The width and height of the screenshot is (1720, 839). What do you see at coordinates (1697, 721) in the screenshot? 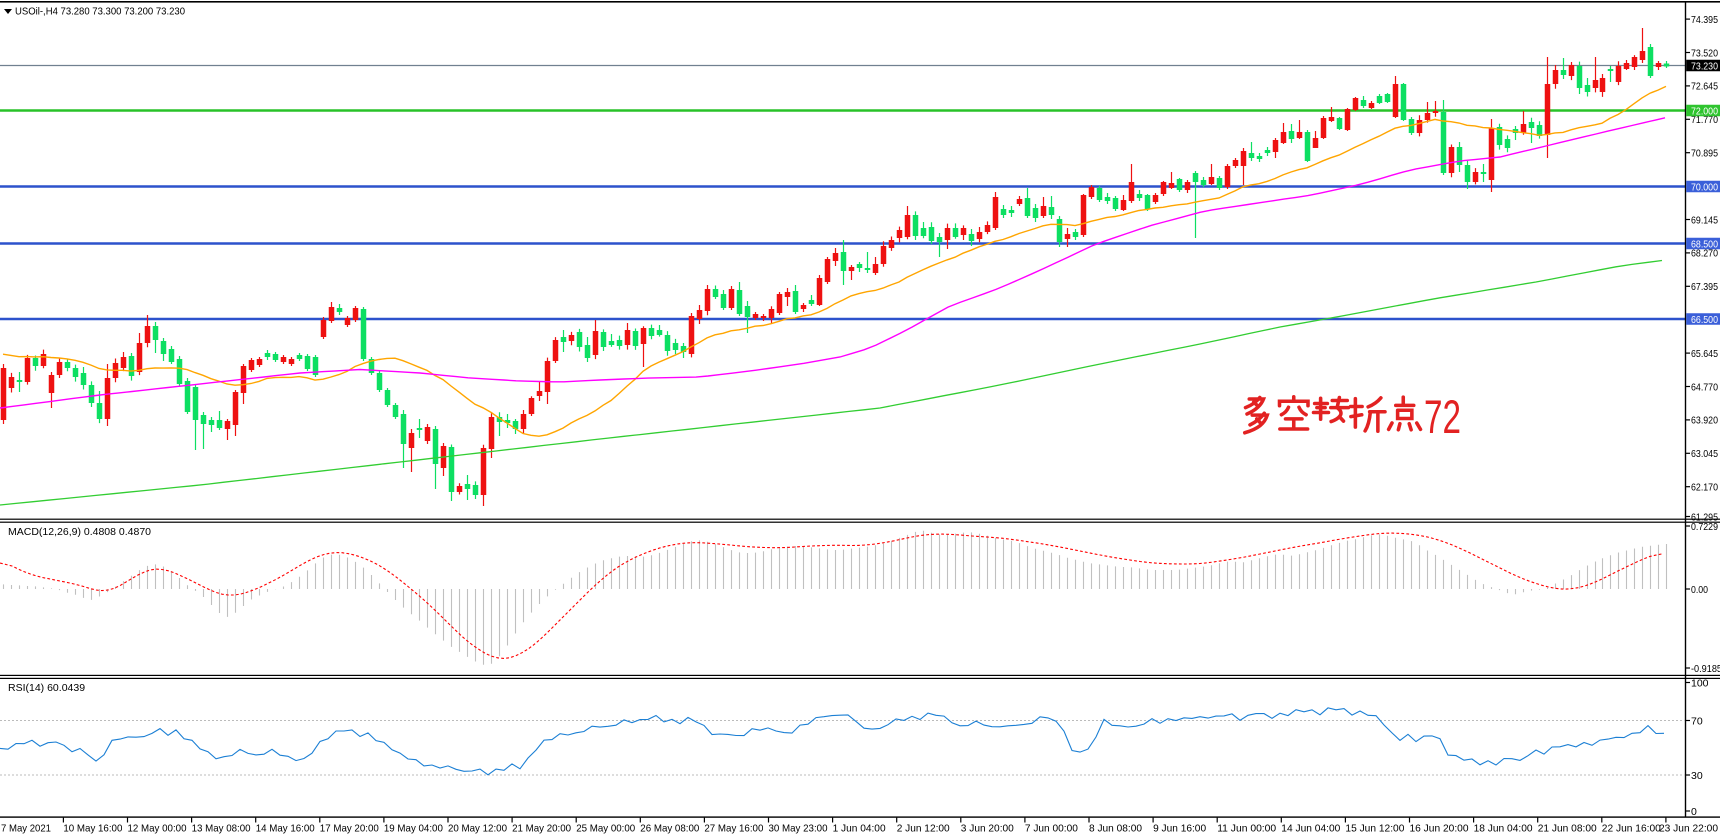
I see `svg-text: 70` at bounding box center [1697, 721].